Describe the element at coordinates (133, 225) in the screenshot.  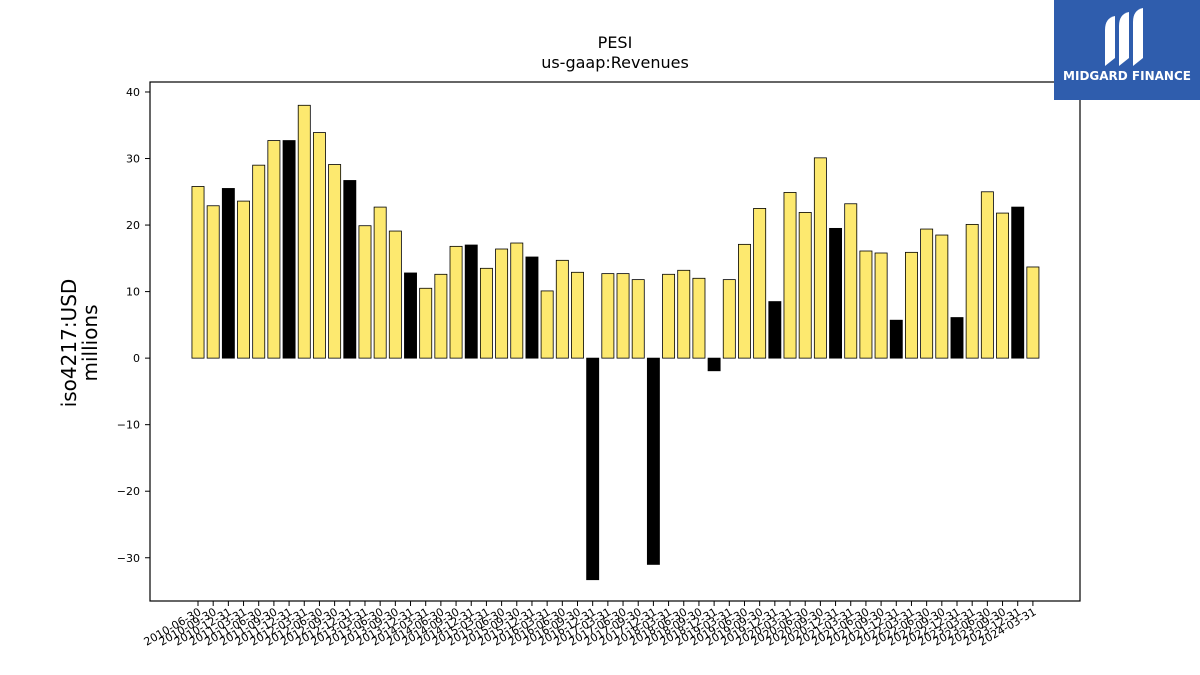
I see `y-tick-label: 20` at that location.